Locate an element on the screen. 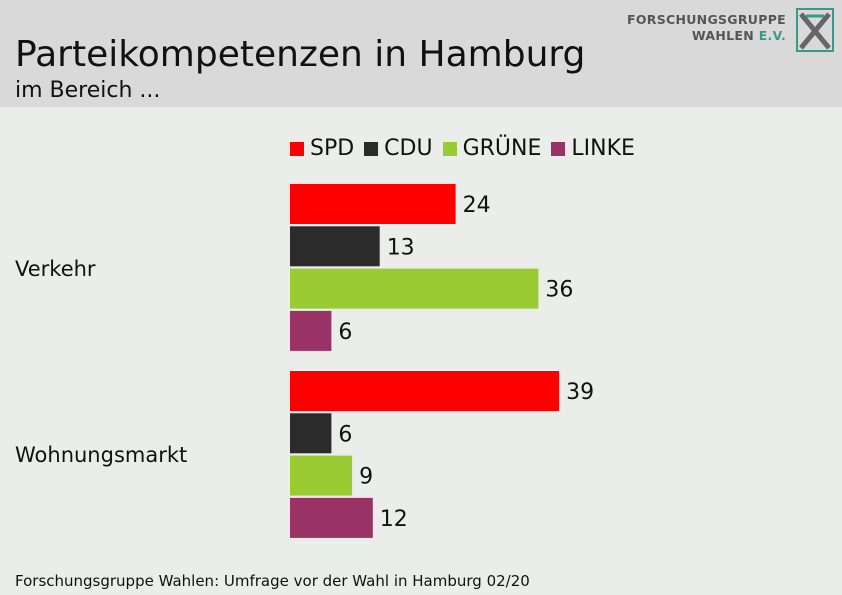  page-title: Parteikompetenzen in Hamburg is located at coordinates (300, 54).